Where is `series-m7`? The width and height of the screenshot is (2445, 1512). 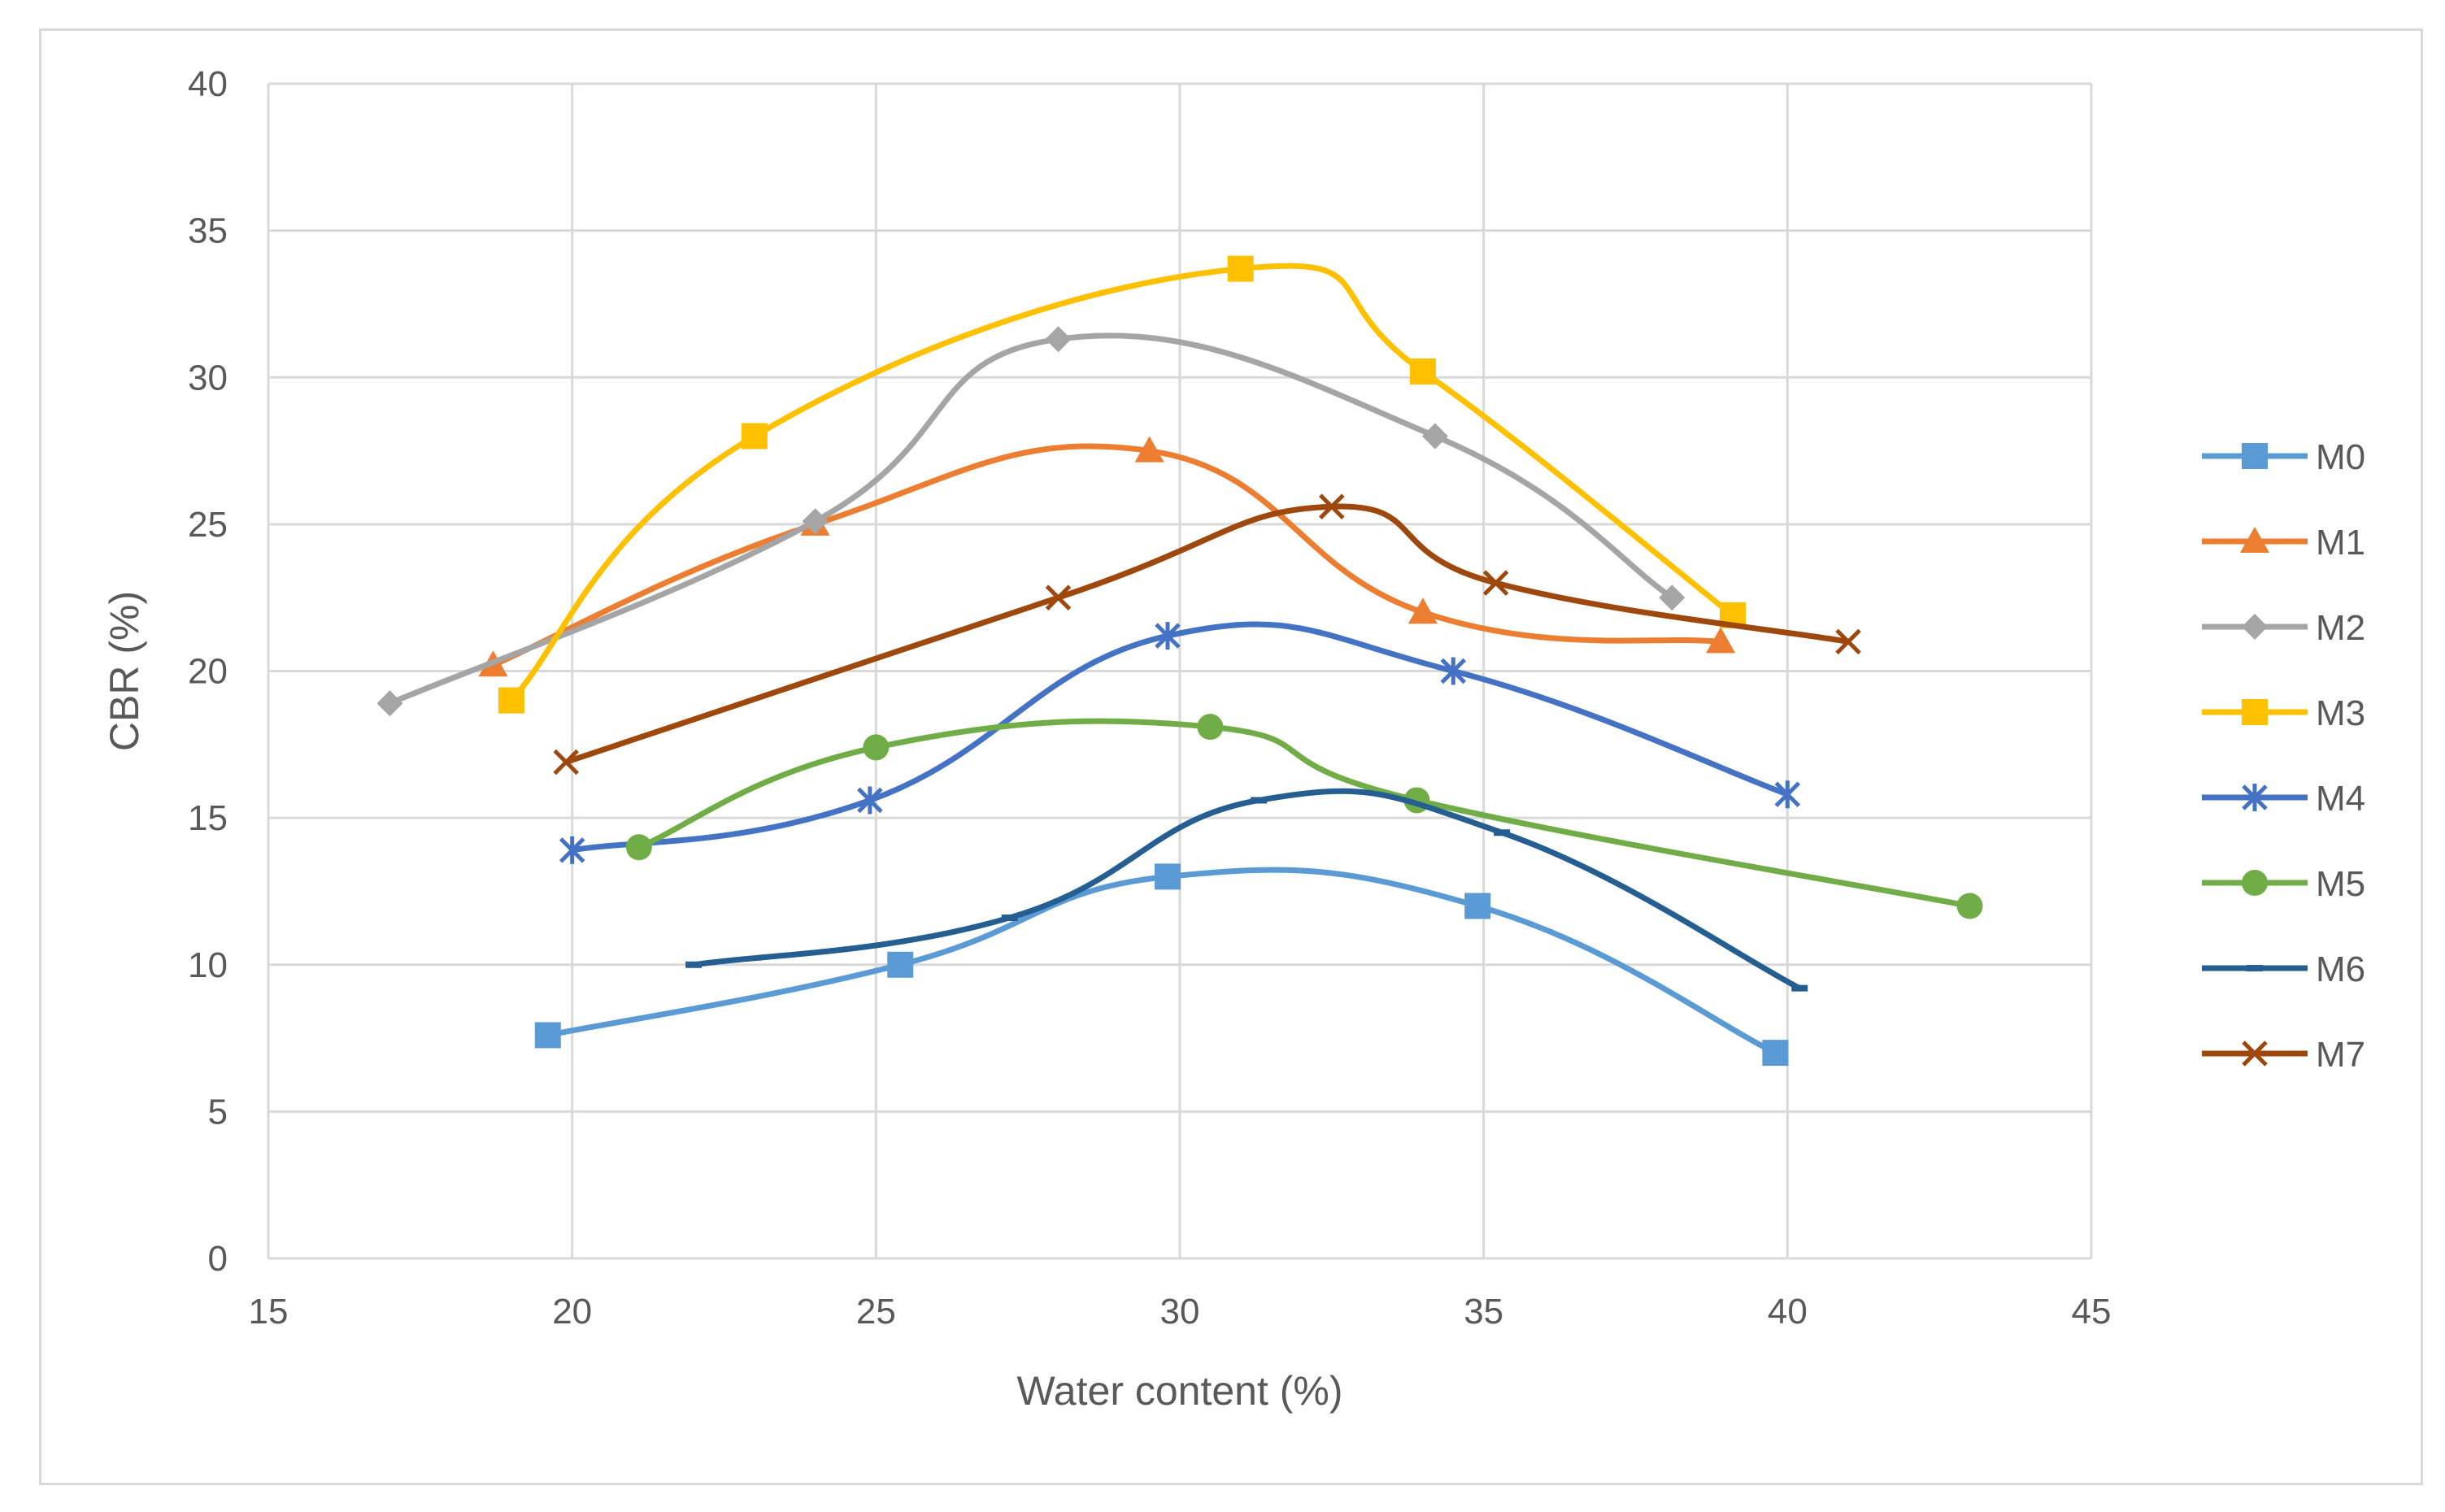 series-m7 is located at coordinates (1207, 634).